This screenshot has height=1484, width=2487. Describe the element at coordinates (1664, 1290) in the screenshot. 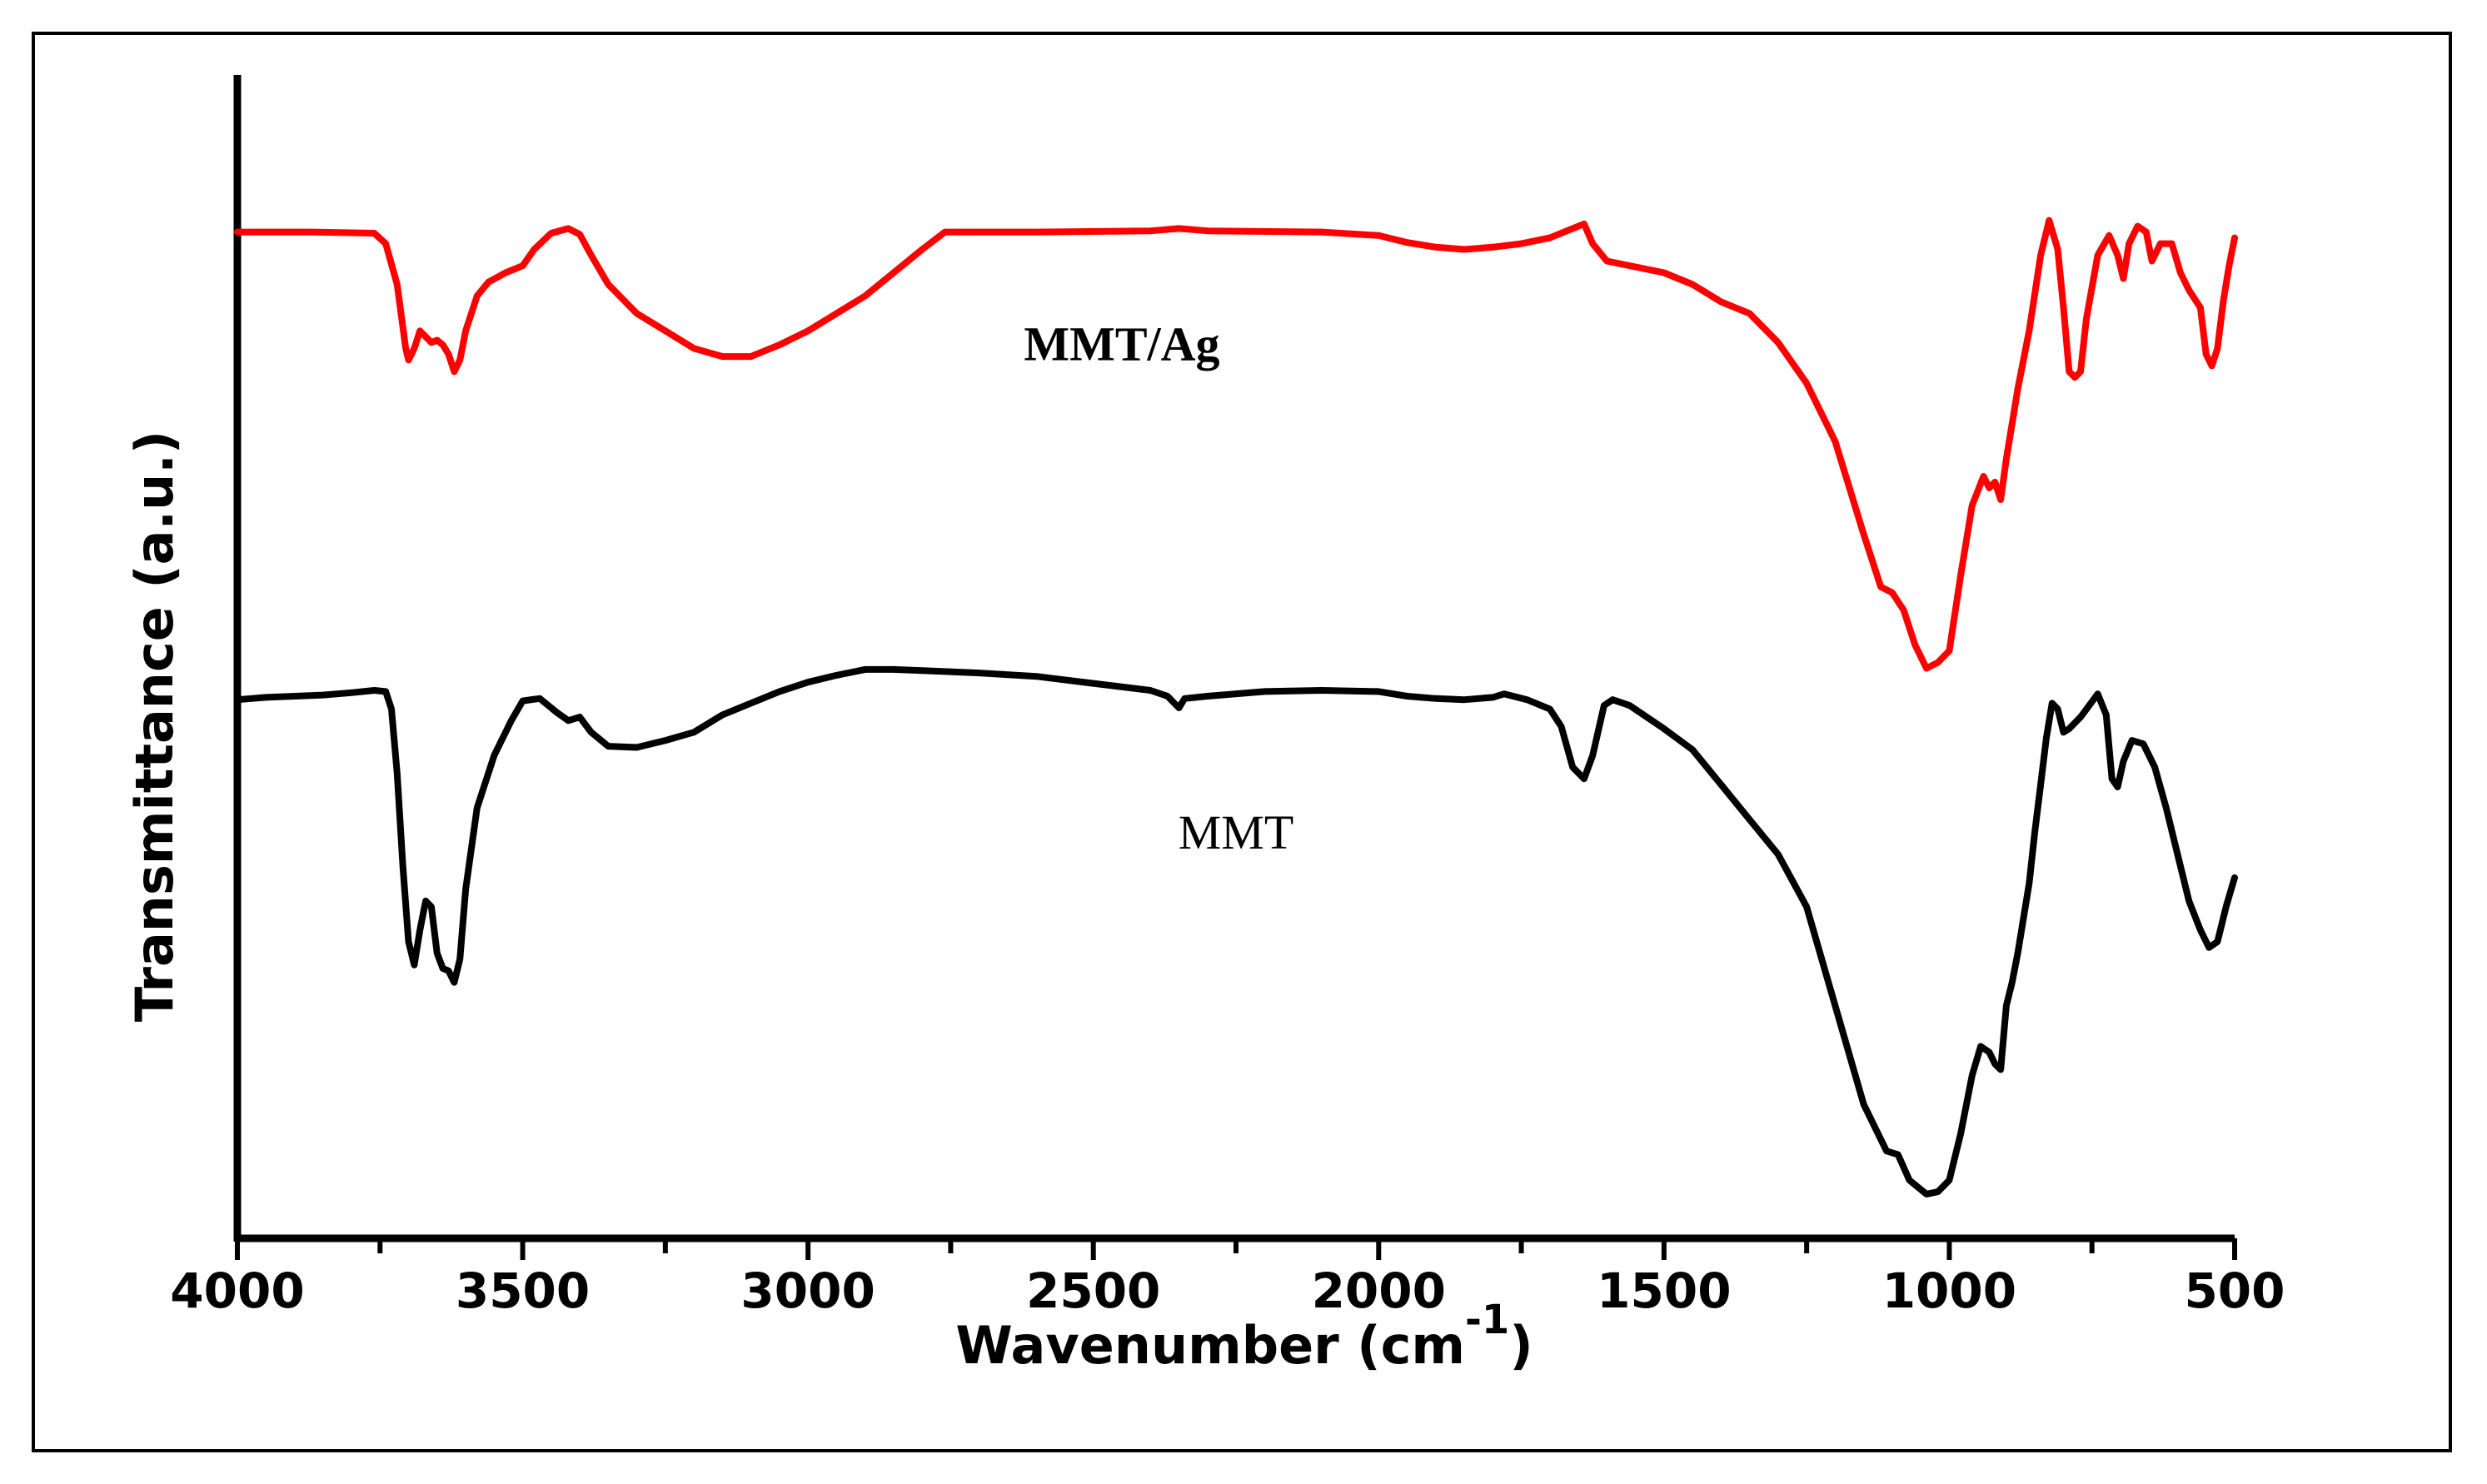

I see `x-tick-label: 1500` at that location.